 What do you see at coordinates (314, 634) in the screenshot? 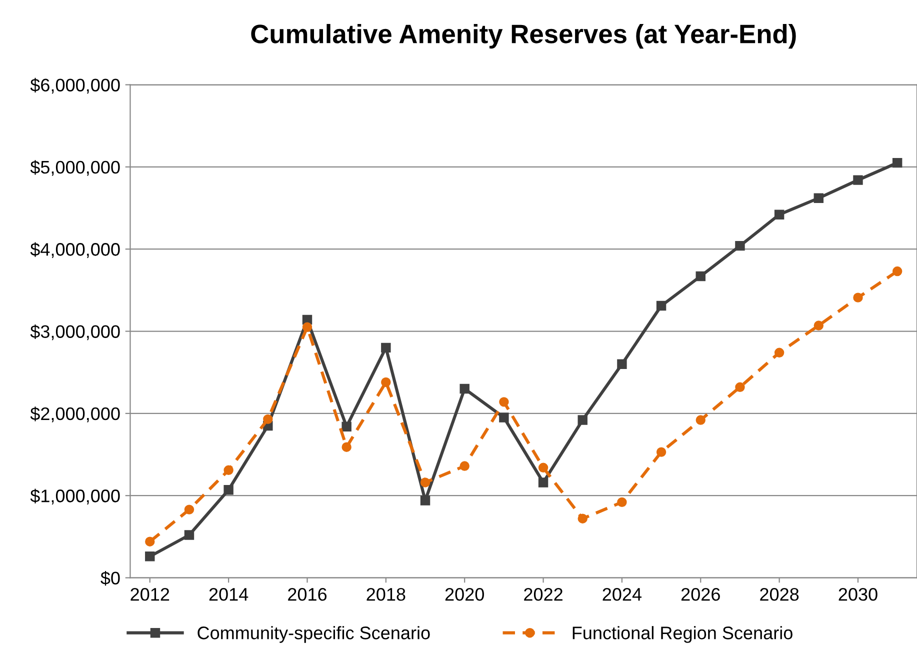
I see `legend-label: Community-specific Scenario` at bounding box center [314, 634].